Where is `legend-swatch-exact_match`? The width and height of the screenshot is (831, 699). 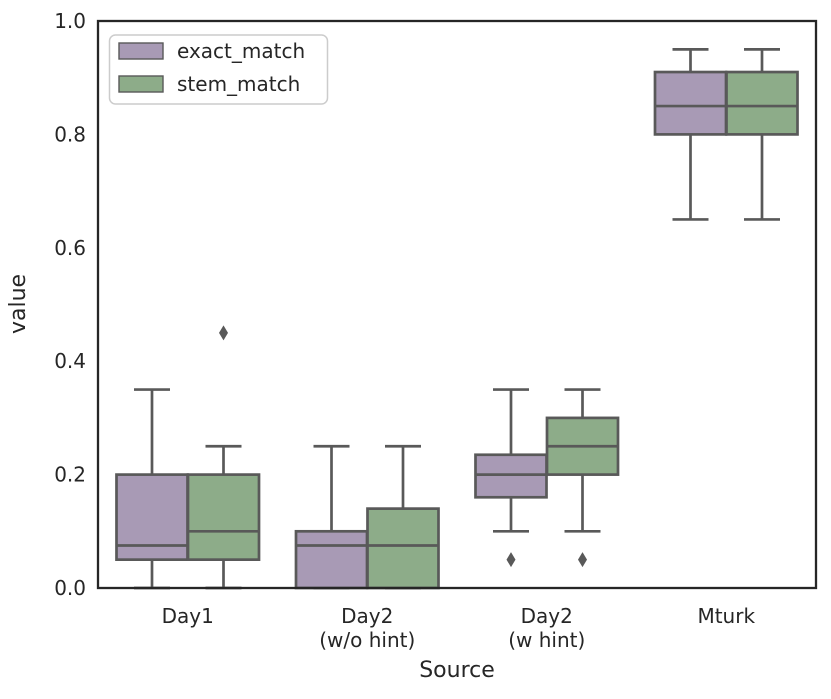 legend-swatch-exact_match is located at coordinates (141, 51).